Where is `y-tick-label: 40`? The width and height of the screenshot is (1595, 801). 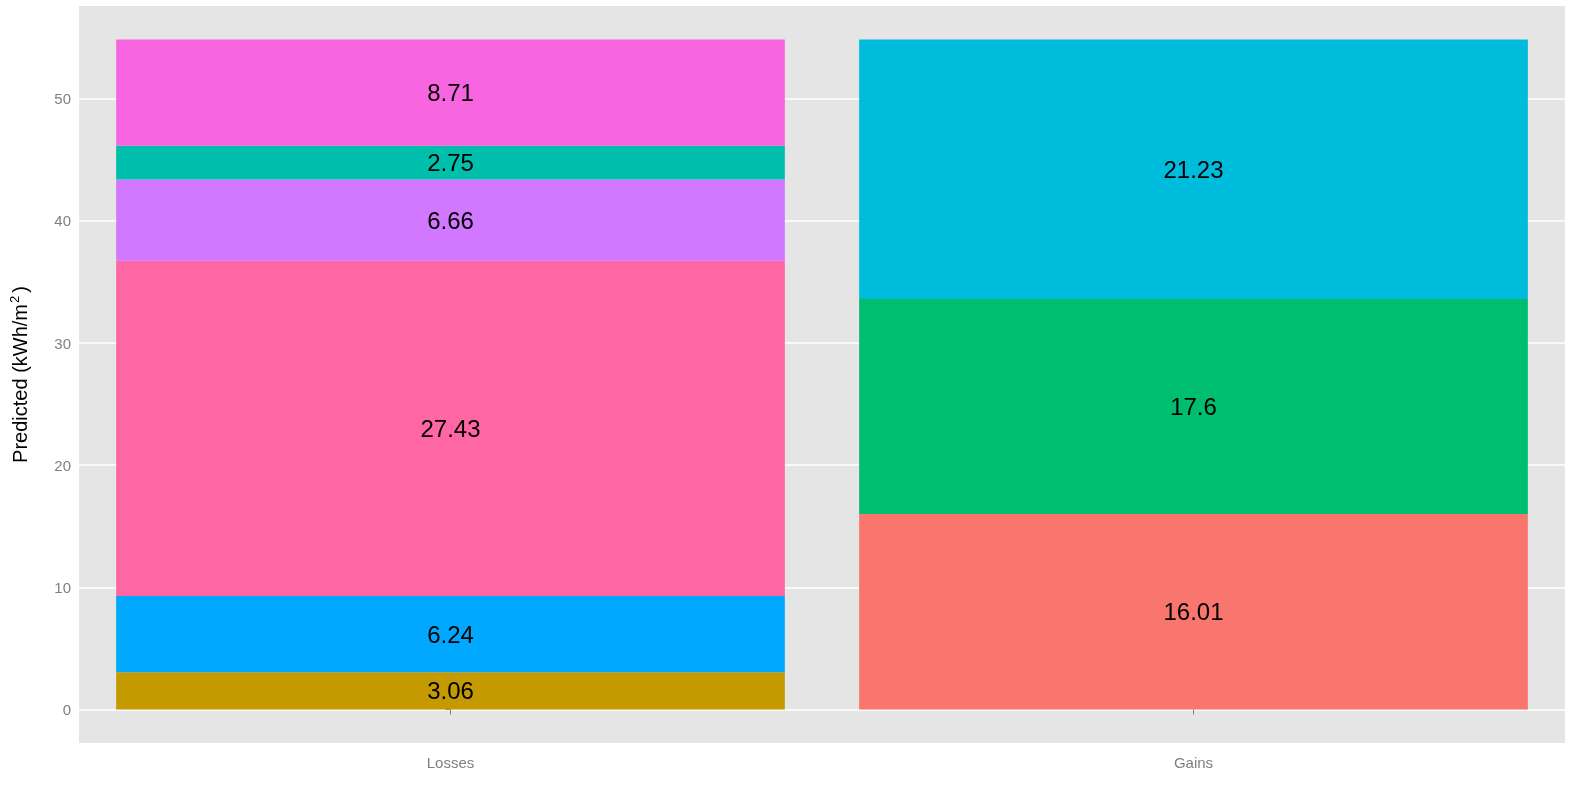
y-tick-label: 40 is located at coordinates (62, 221).